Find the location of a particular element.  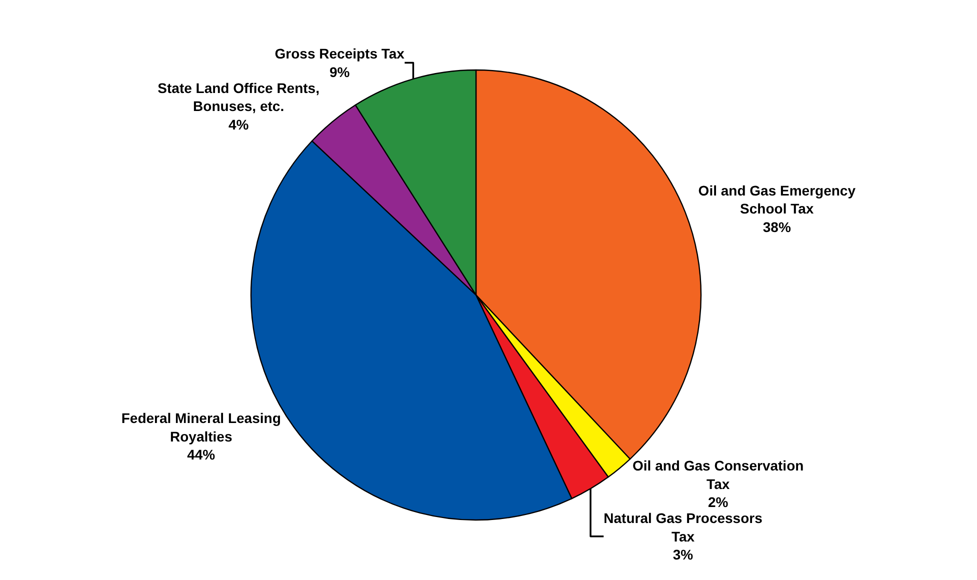

slice-label: State Land Office Rents, Bonuses, etc. is located at coordinates (239, 97).